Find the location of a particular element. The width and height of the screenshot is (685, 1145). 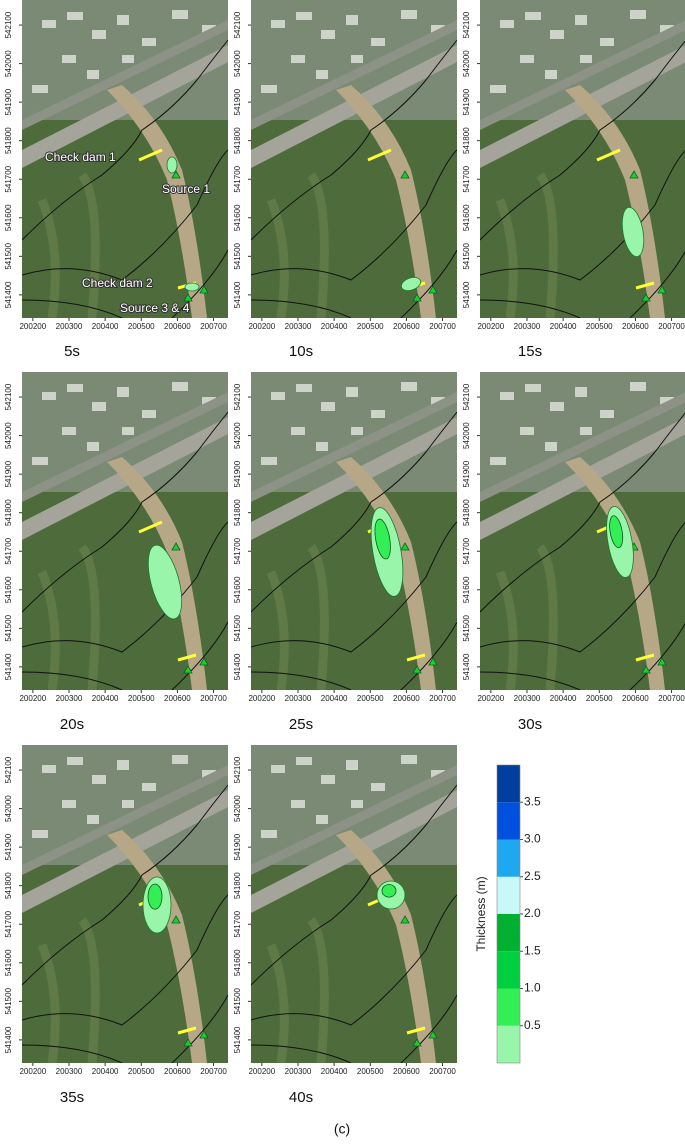

colorbar-label: 3.0 is located at coordinates (532, 839).